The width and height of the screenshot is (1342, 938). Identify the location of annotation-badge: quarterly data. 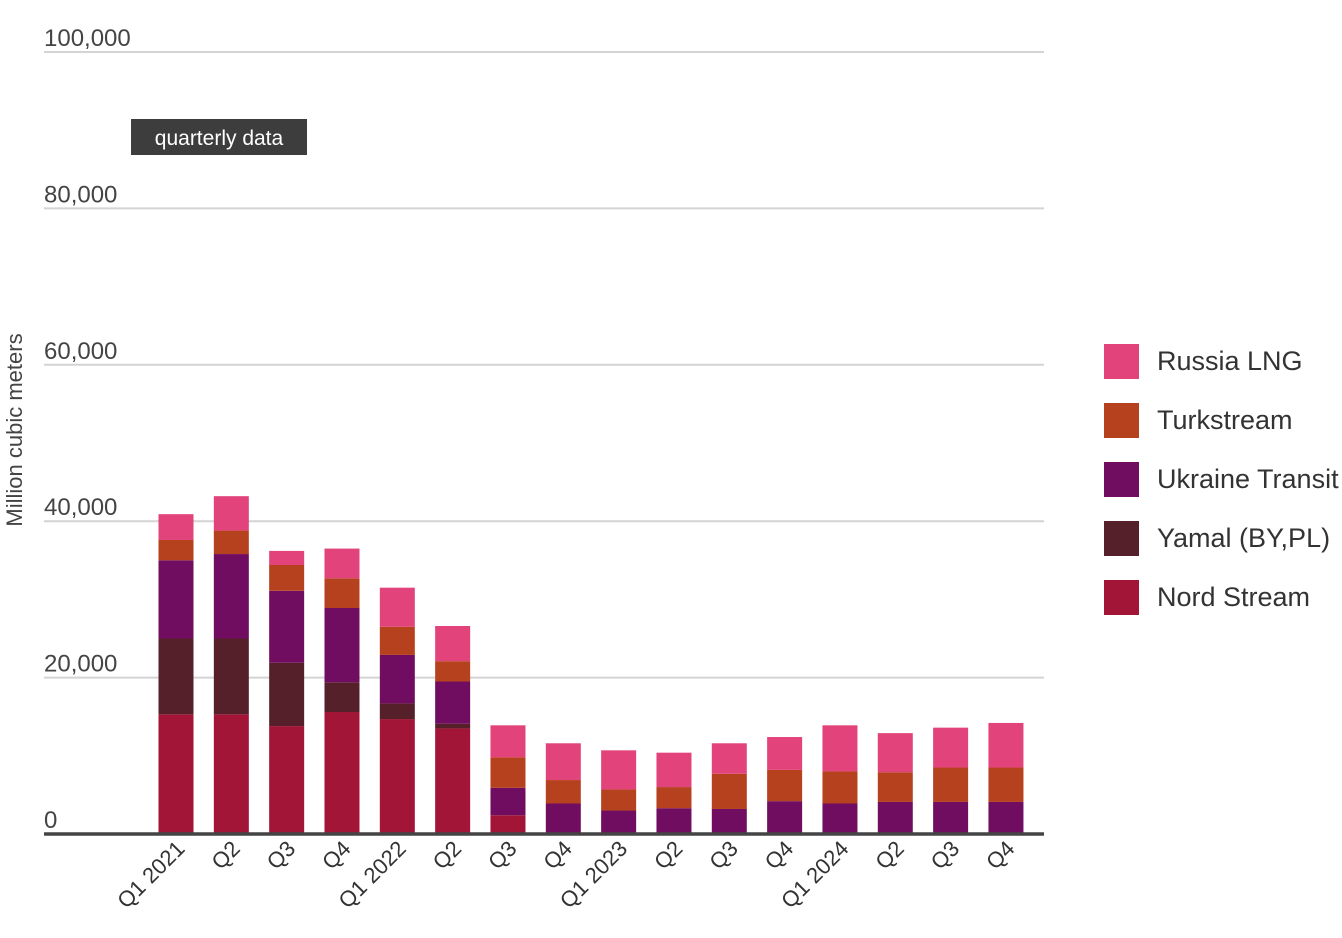
(219, 137).